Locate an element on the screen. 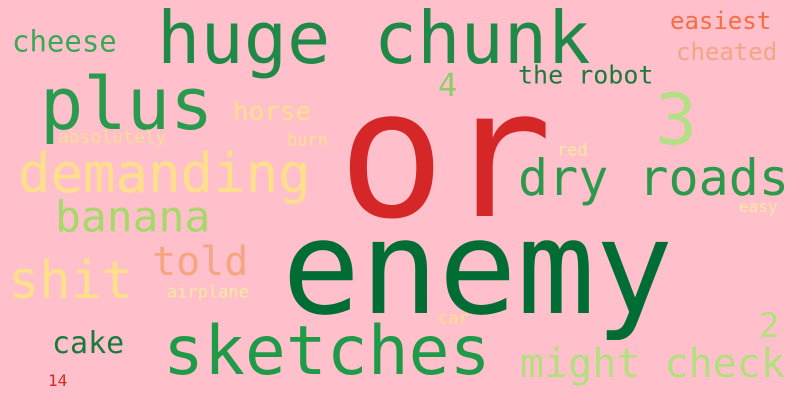  word-airplane: airplane is located at coordinates (208, 292).